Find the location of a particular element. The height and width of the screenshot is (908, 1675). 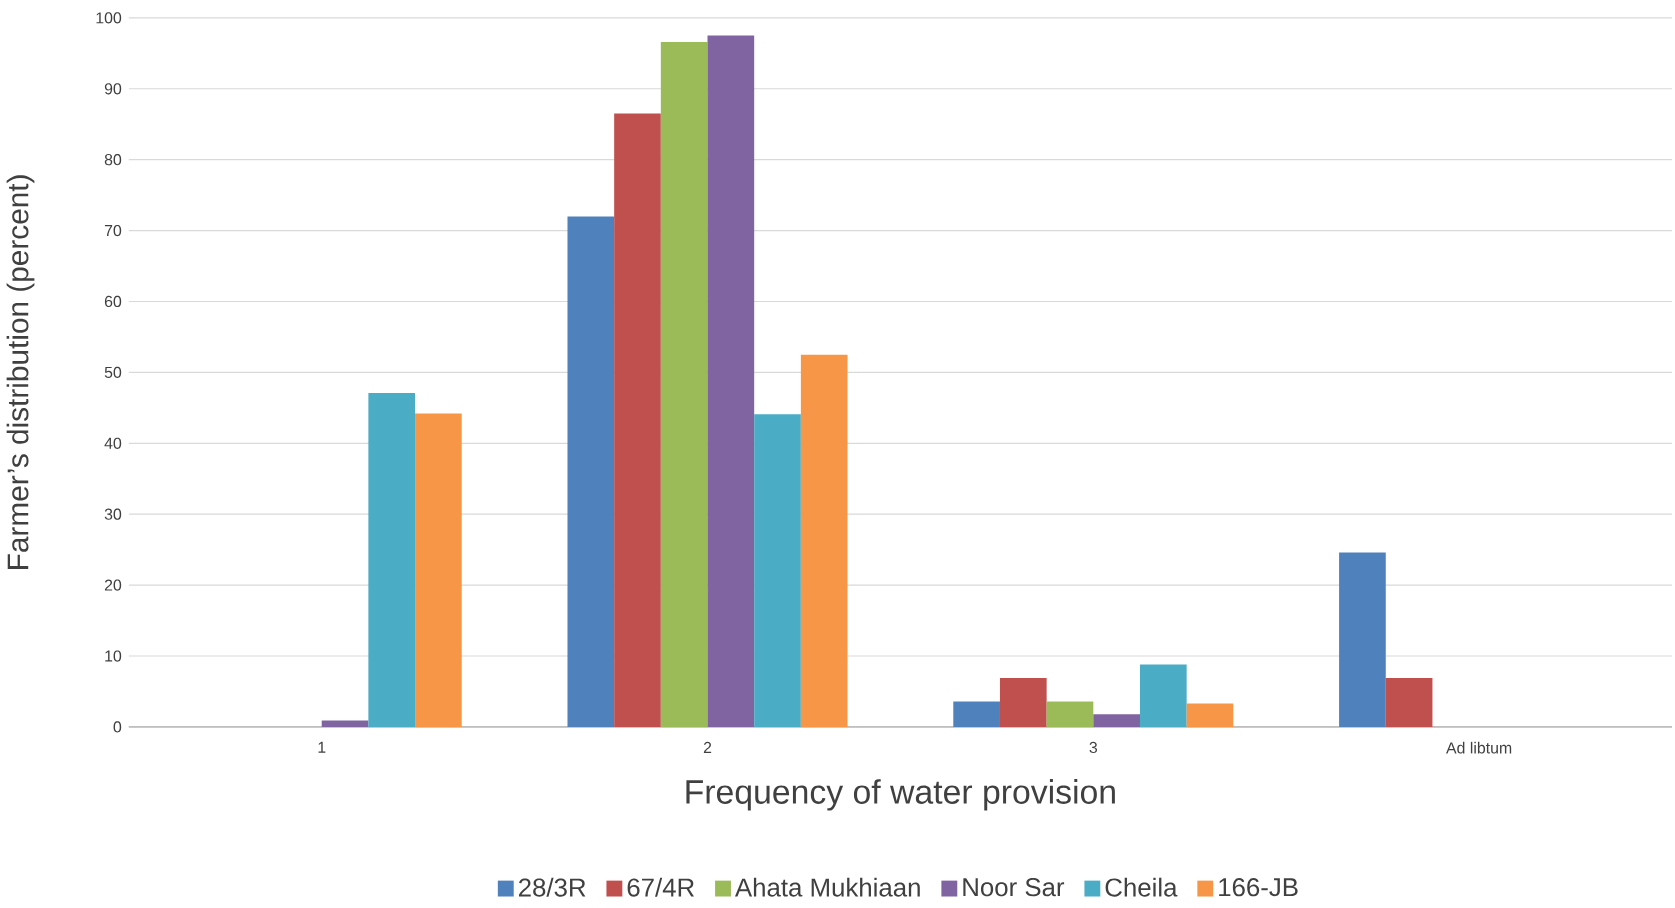

x-tick-label: 2 is located at coordinates (707, 748).